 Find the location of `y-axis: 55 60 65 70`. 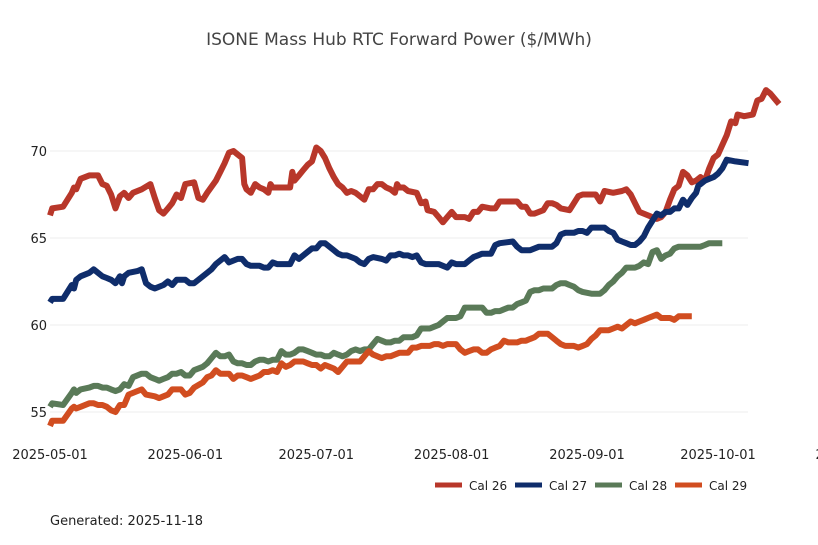

y-axis: 55 60 65 70 is located at coordinates (38, 283).